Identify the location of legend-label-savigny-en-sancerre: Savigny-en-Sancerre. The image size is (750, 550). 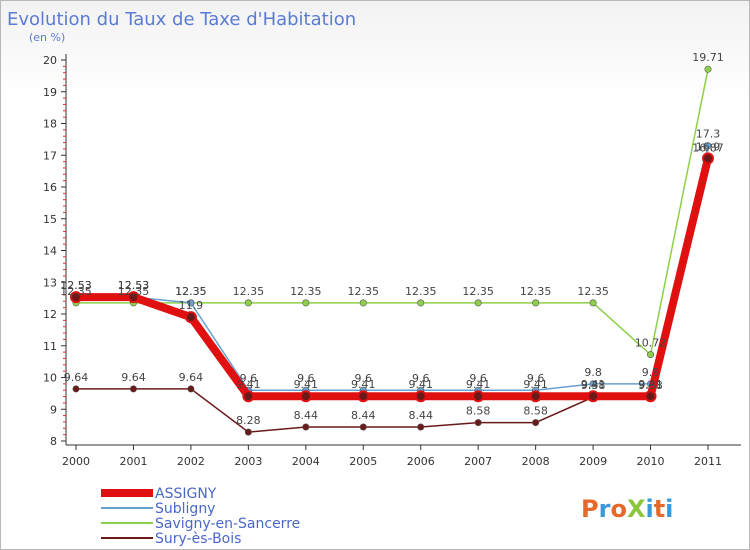
(227, 524).